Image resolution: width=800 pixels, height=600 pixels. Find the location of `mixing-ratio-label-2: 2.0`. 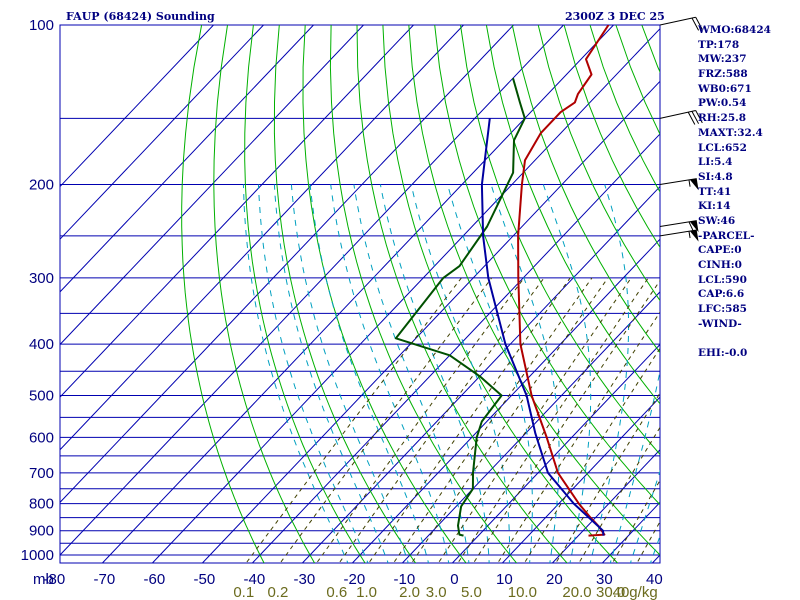

mixing-ratio-label-2: 2.0 is located at coordinates (409, 592).